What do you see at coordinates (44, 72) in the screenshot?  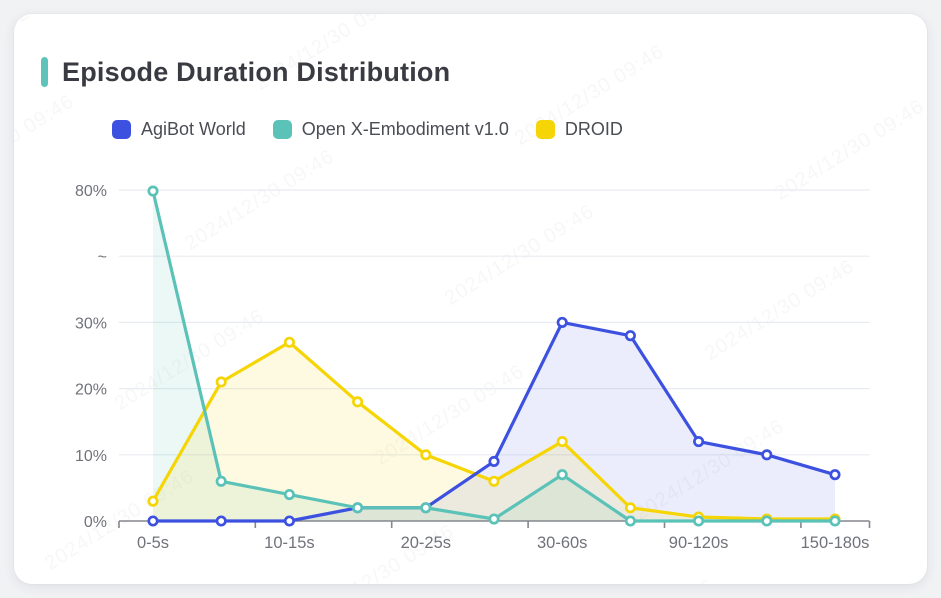 I see `title-accent-bar` at bounding box center [44, 72].